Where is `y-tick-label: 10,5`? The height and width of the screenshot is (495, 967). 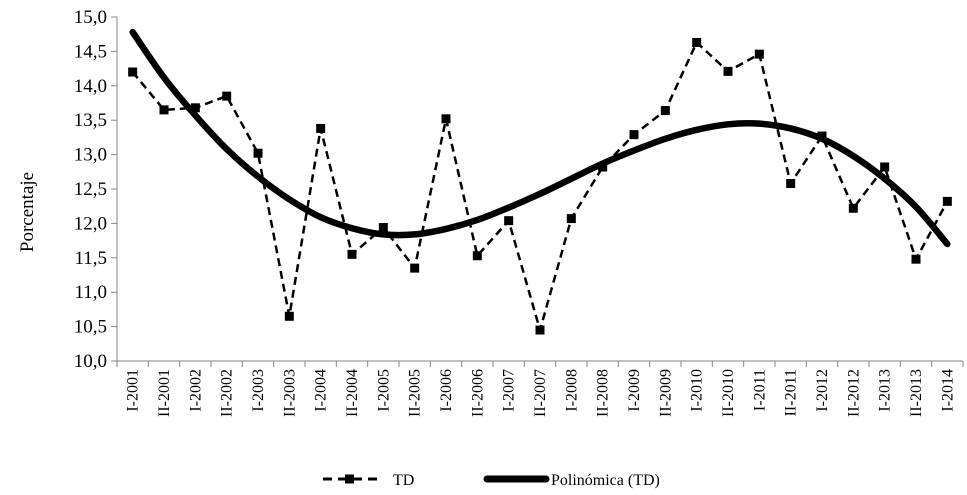
y-tick-label: 10,5 is located at coordinates (90, 327).